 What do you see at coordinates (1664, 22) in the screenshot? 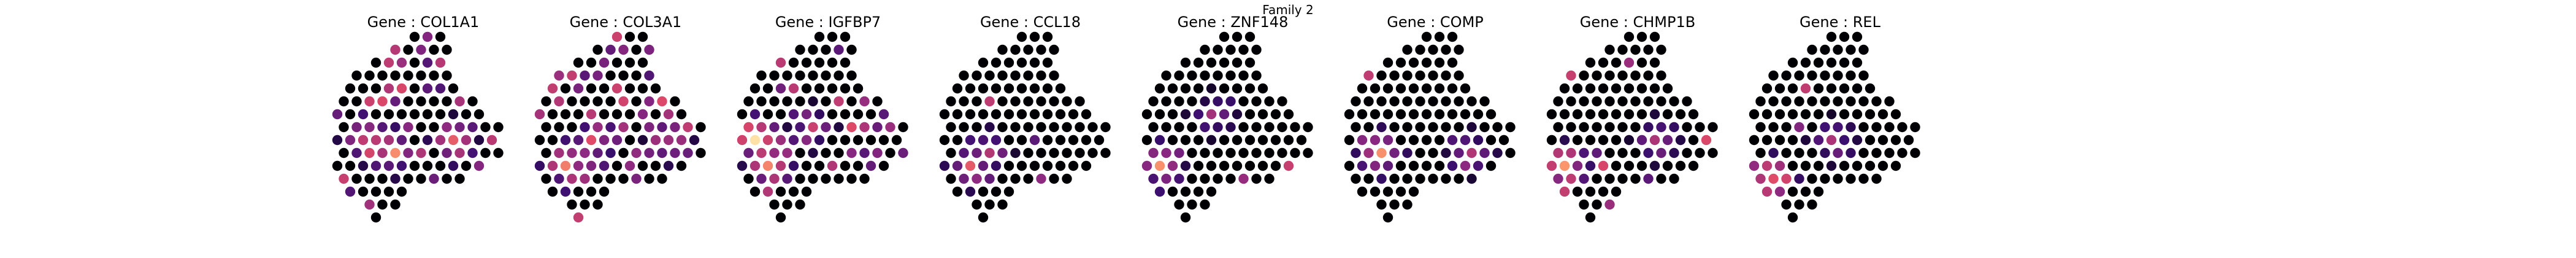
I see `panel-gene-name: CHMP1B` at bounding box center [1664, 22].